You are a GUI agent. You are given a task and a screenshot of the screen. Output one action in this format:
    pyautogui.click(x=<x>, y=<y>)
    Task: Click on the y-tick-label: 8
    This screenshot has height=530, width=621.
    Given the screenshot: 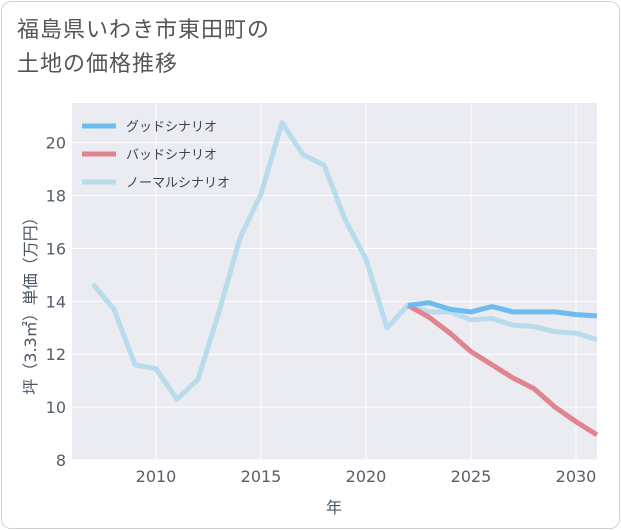 What is the action you would take?
    pyautogui.click(x=61, y=460)
    